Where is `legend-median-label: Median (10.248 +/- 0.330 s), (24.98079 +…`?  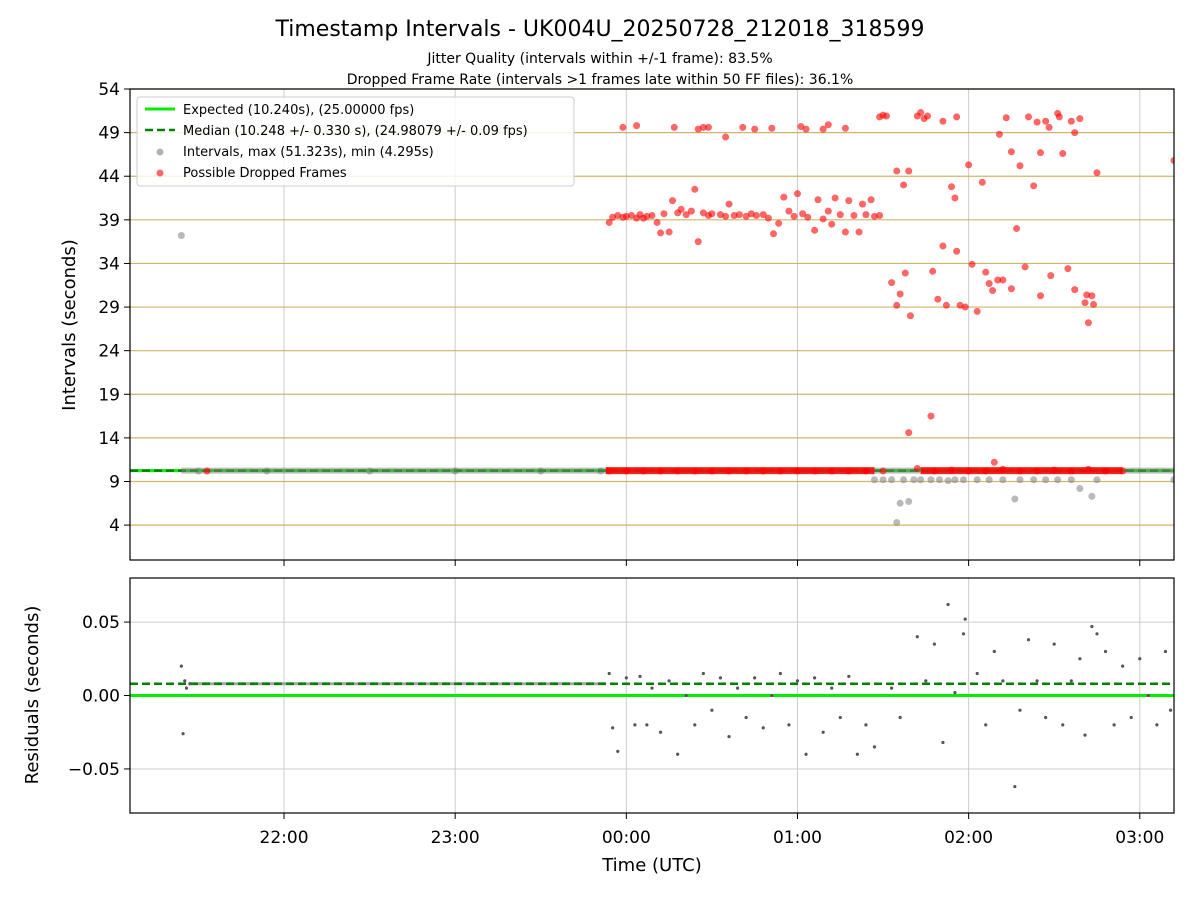
legend-median-label: Median (10.248 +/- 0.330 s), (24.98079 +… is located at coordinates (355, 131).